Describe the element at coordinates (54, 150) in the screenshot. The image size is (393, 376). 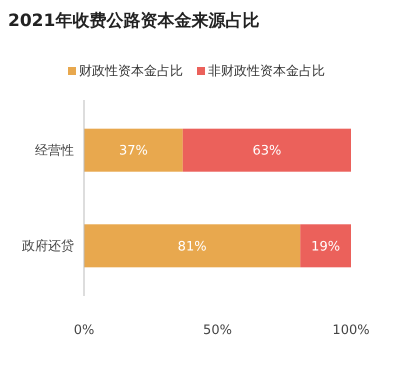
I see `y-tick-label: 经营性` at that location.